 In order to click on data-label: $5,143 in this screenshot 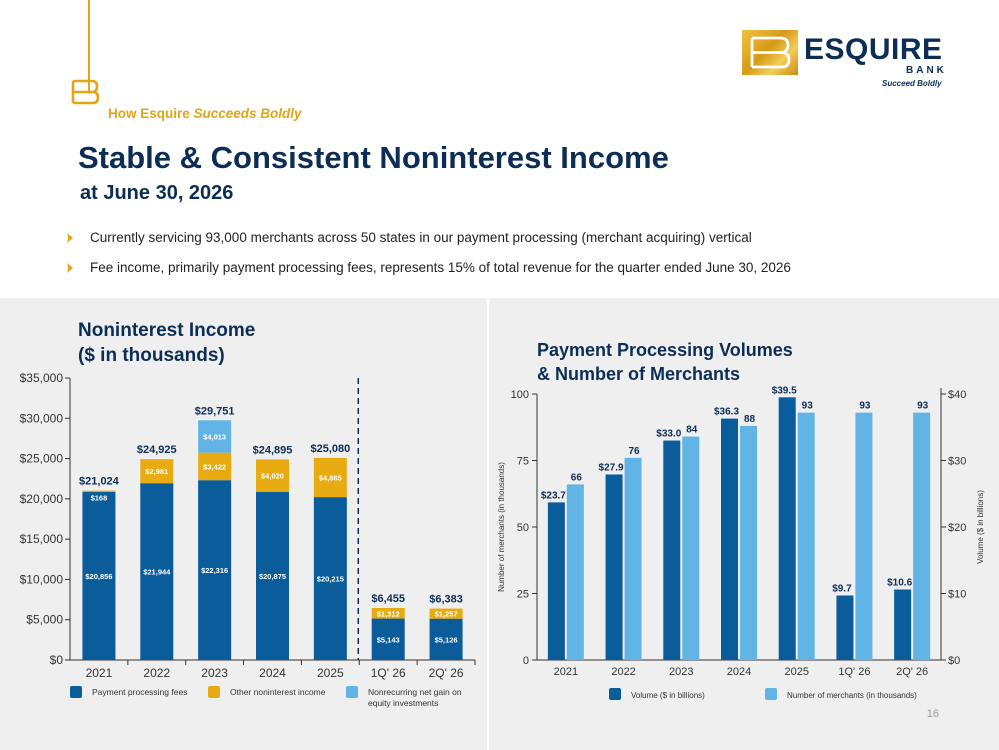, I will do `click(388, 639)`.